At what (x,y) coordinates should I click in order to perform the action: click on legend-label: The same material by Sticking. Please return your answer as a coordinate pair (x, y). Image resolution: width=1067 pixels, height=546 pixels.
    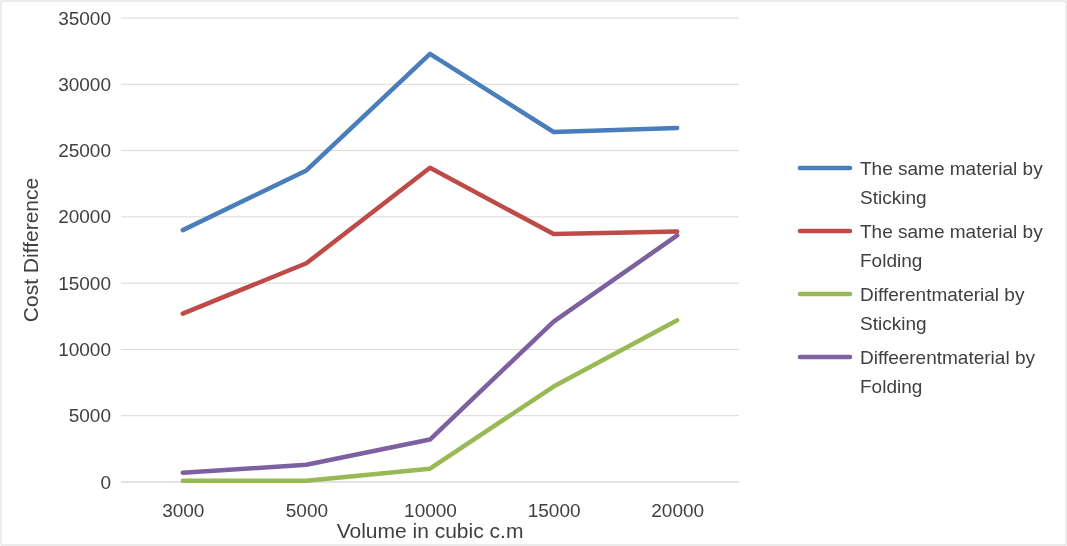
    Looking at the image, I should click on (952, 183).